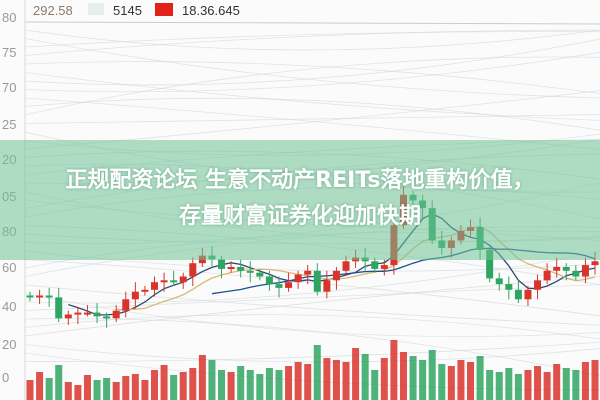  What do you see at coordinates (6, 377) in the screenshot?
I see `y-tick-label: 0` at bounding box center [6, 377].